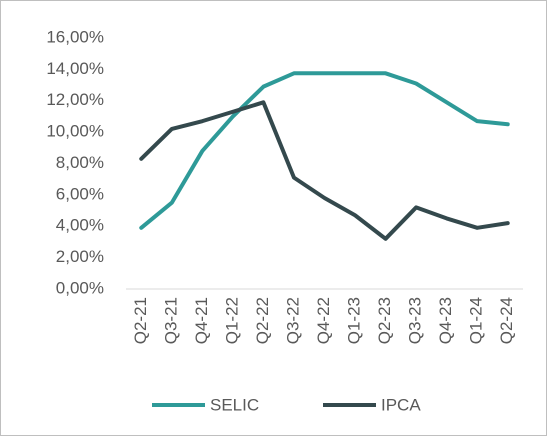  Describe the element at coordinates (80, 162) in the screenshot. I see `y-tick-label: 8,00%` at that location.